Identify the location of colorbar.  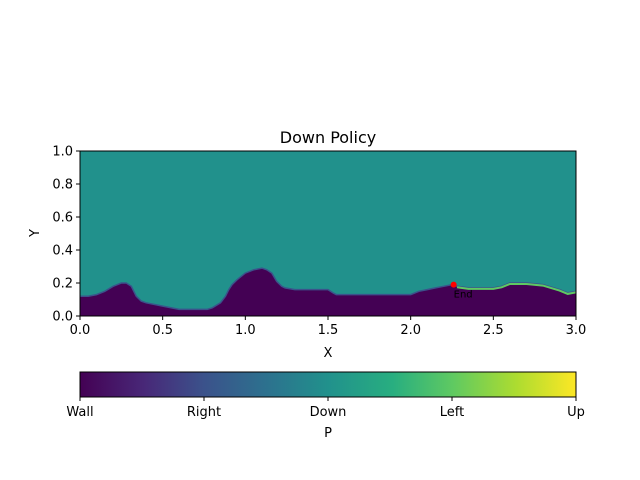
(328, 384).